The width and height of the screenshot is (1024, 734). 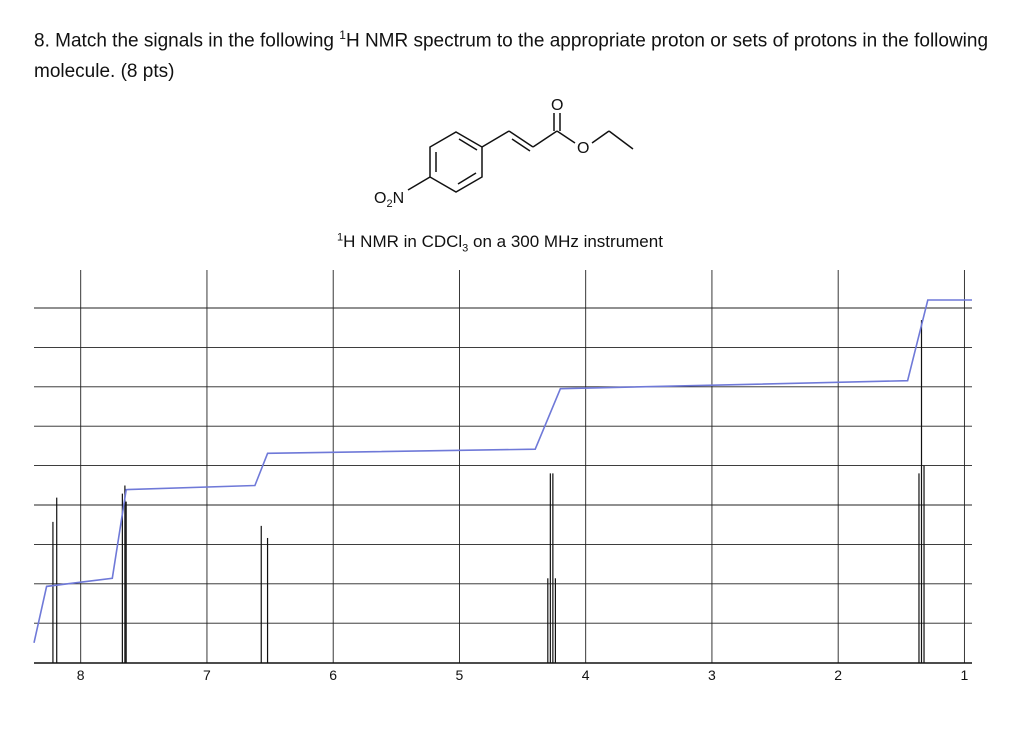 What do you see at coordinates (403, 241) in the screenshot?
I see `subtitle-text-a: H NMR in CDCl` at bounding box center [403, 241].